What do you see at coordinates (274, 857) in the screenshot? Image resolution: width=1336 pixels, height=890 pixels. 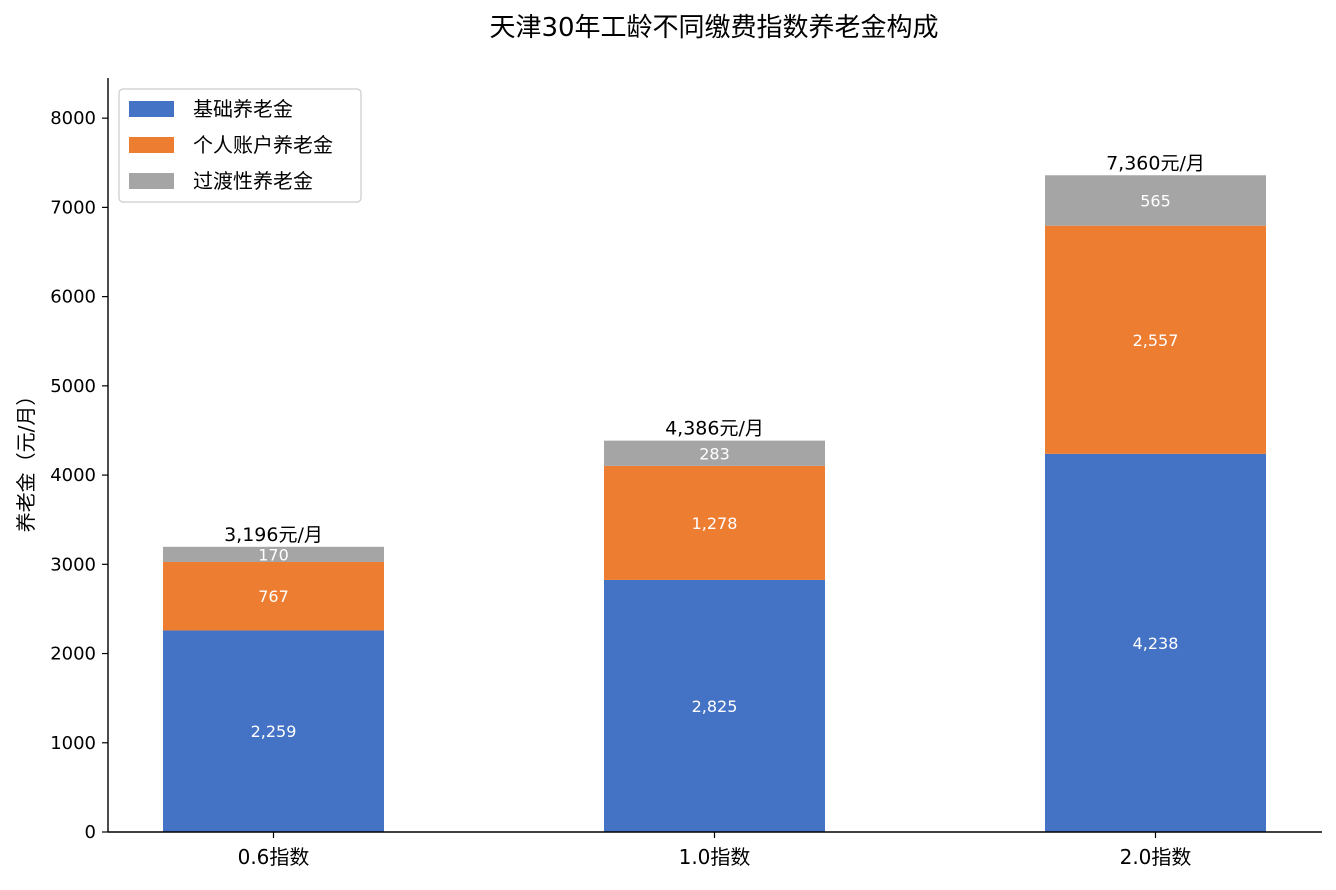 I see `x-tick-label: 0.6指数` at bounding box center [274, 857].